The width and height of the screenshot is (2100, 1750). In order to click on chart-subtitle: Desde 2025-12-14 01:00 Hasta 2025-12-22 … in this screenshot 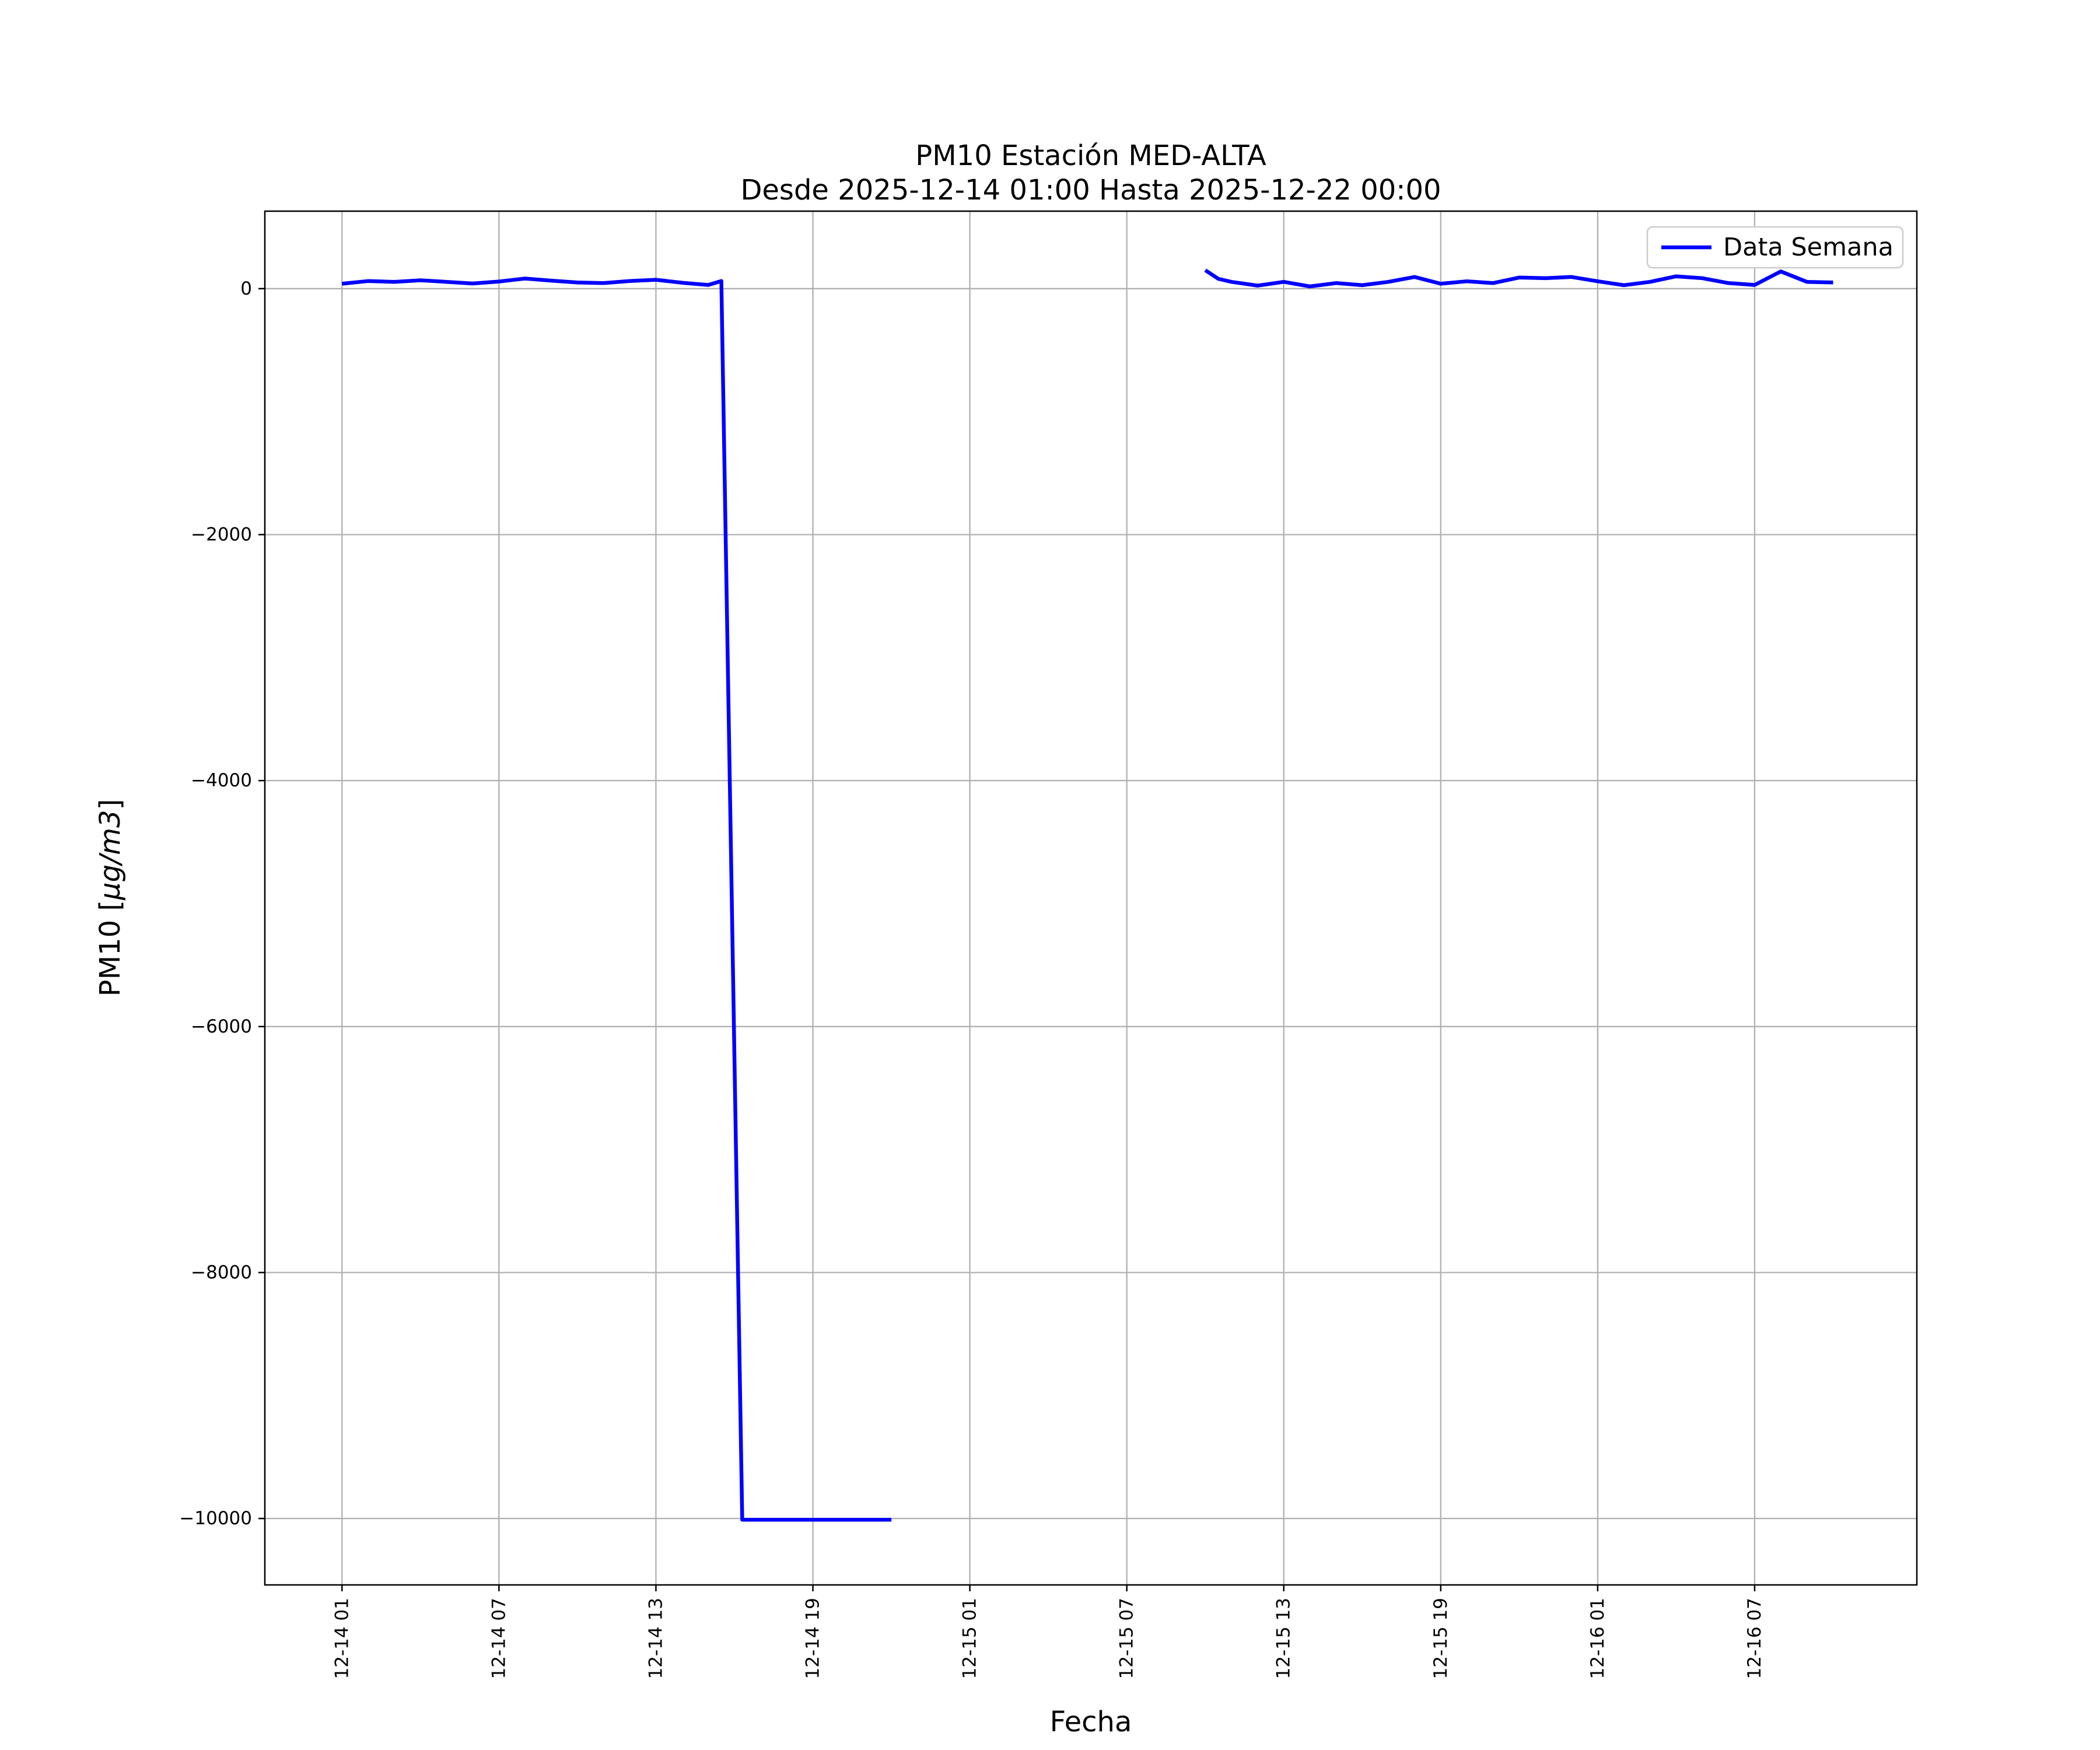, I will do `click(1090, 190)`.